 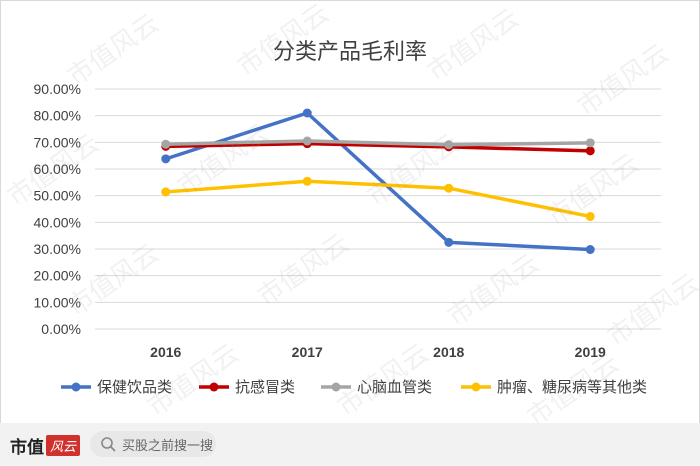 What do you see at coordinates (57, 222) in the screenshot?
I see `y-tick-label: 40.00%` at bounding box center [57, 222].